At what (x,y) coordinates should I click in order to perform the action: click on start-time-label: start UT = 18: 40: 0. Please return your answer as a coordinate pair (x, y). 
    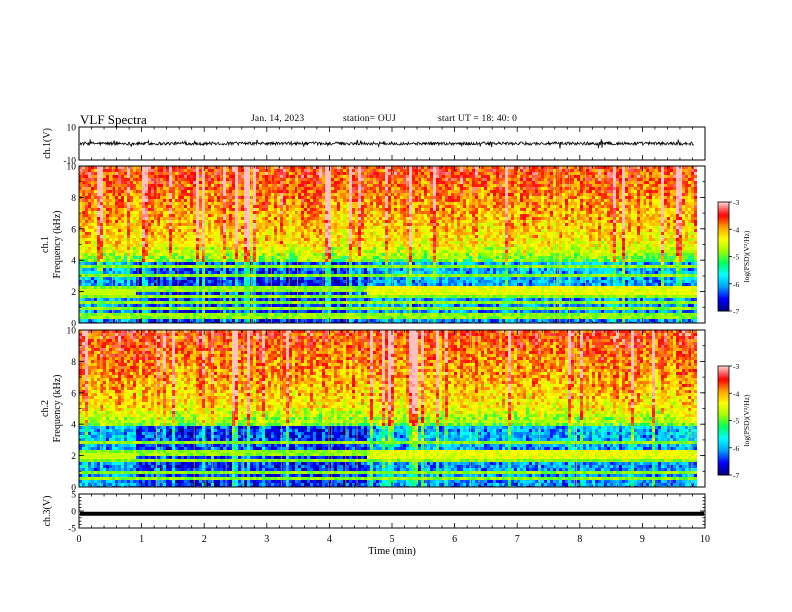
    Looking at the image, I should click on (477, 119).